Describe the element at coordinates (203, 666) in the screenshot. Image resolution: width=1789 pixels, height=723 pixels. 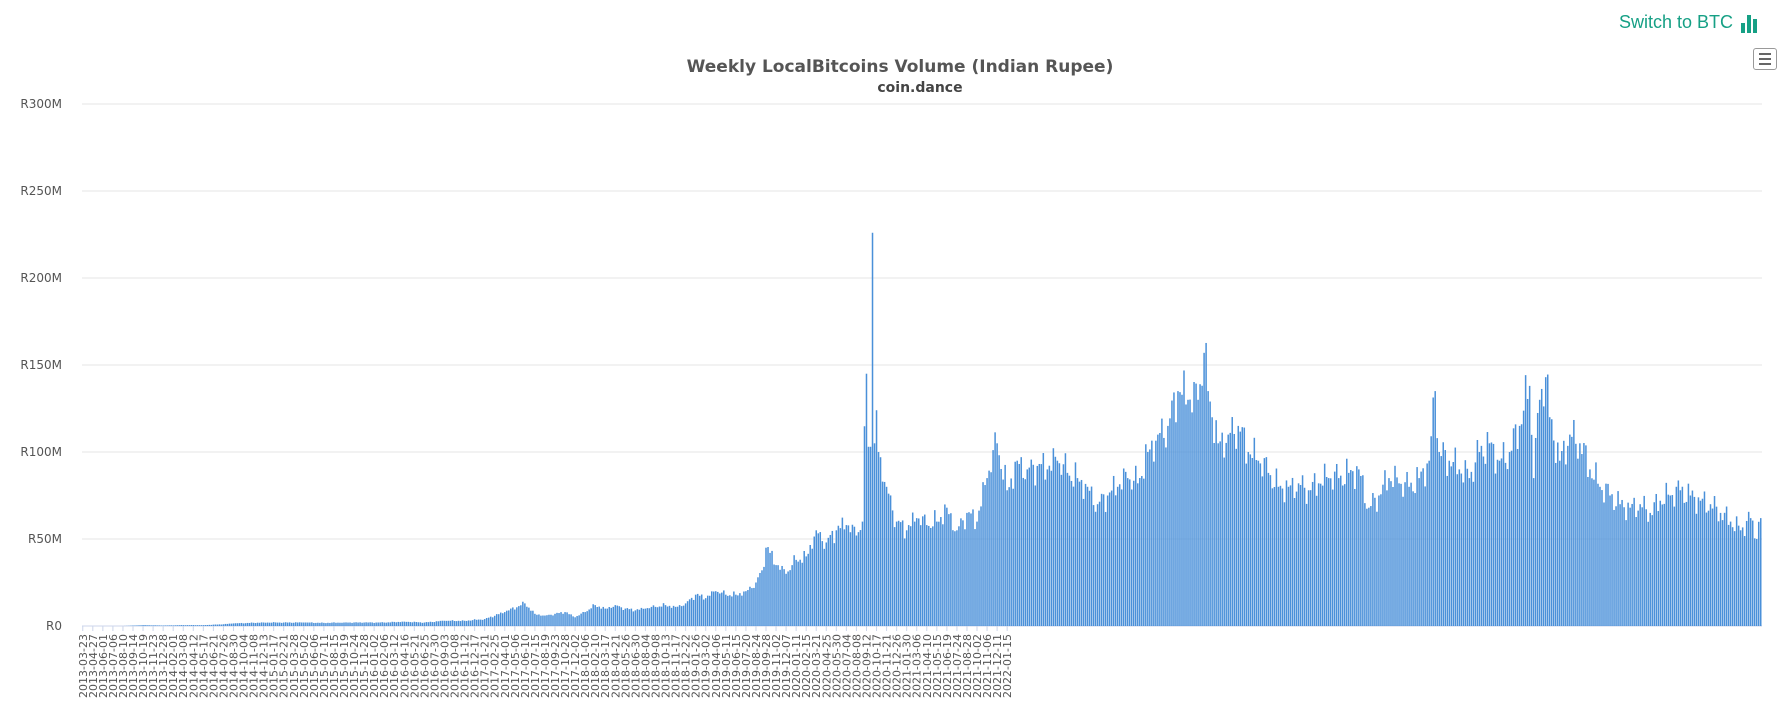
I see `x-tick-label: 2014-05-17` at that location.